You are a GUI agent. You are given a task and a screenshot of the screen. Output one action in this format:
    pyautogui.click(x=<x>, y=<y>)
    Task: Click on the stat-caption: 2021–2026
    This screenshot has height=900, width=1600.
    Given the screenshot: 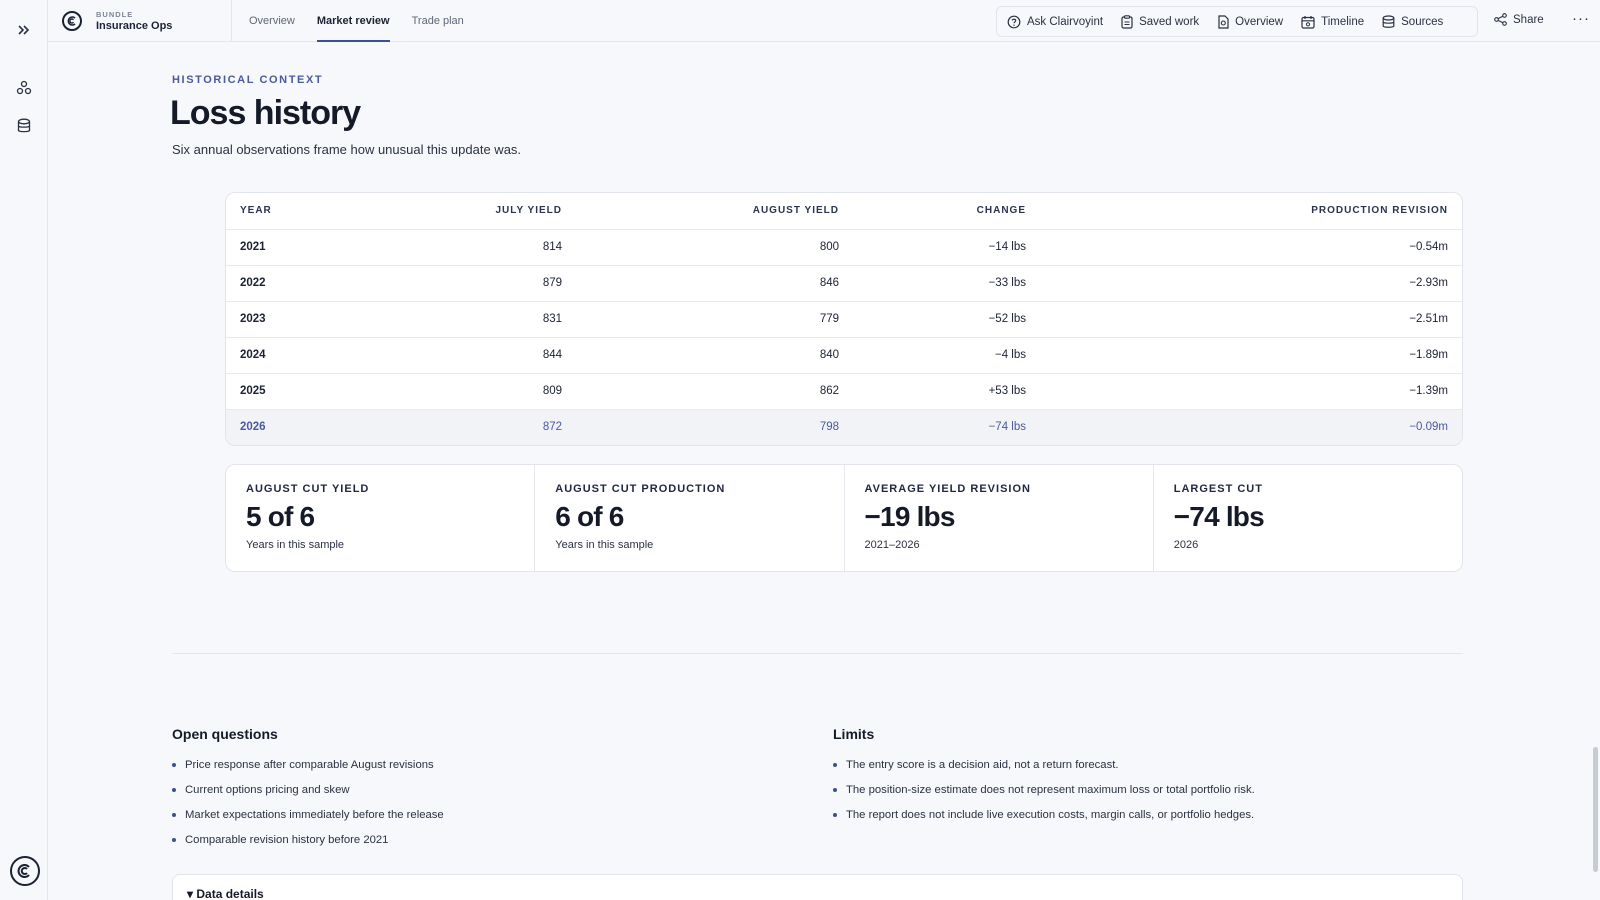 What is the action you would take?
    pyautogui.click(x=892, y=545)
    